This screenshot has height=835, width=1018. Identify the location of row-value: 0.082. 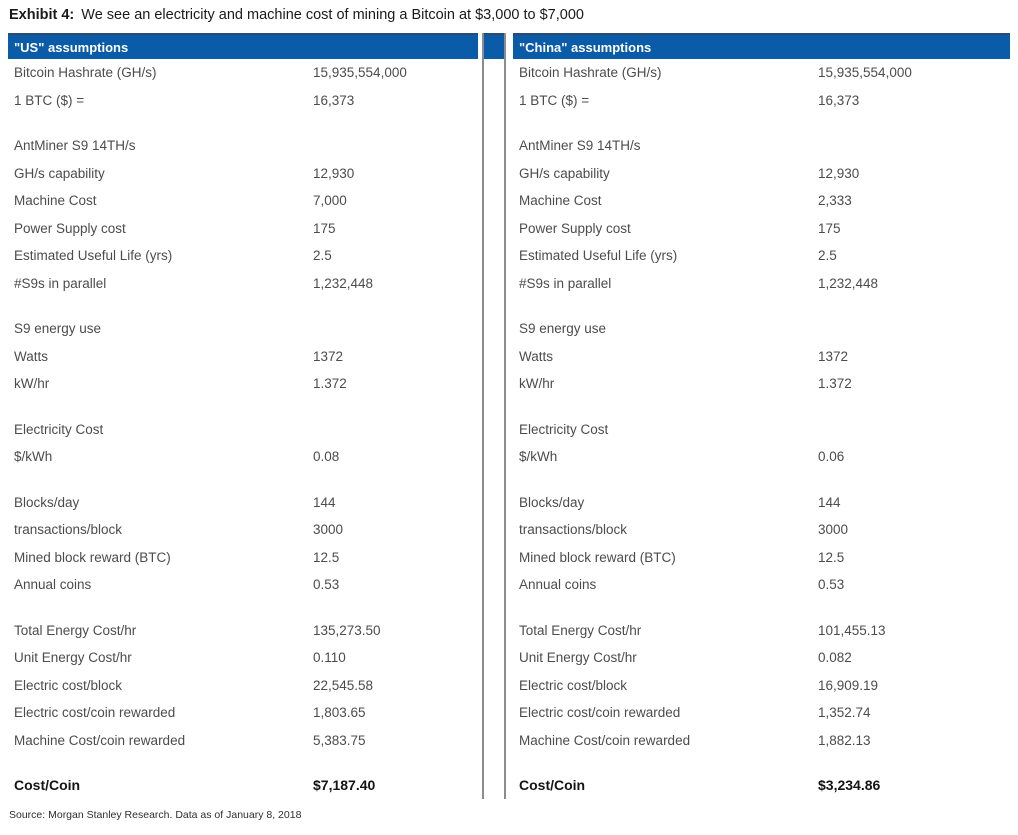
(835, 658).